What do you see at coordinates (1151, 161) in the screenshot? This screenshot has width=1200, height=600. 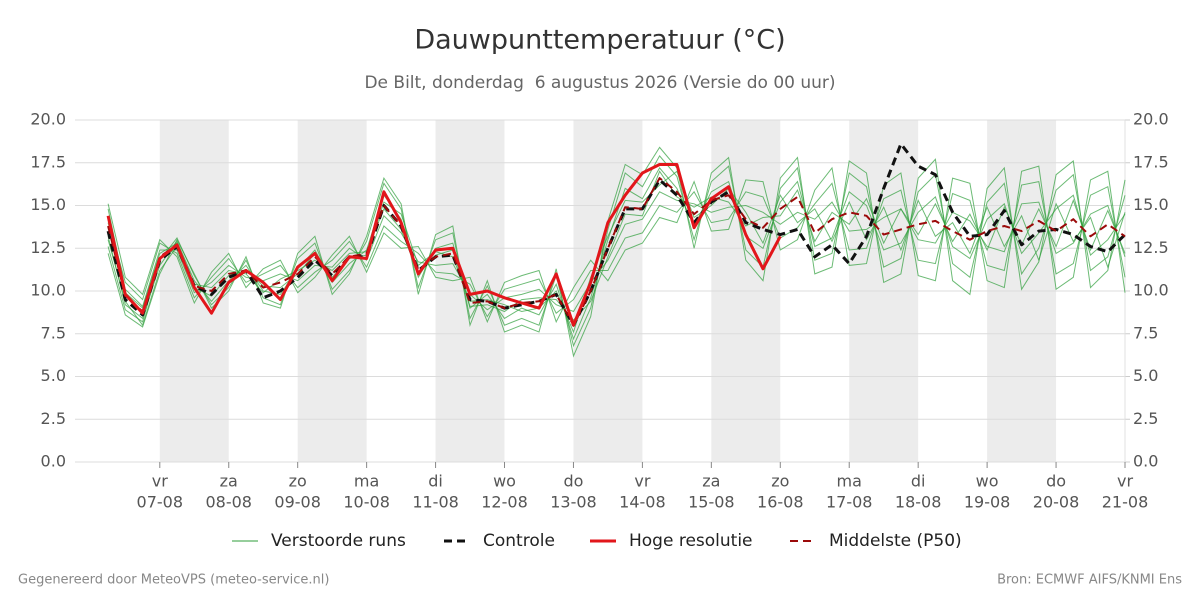 I see `y2-tick-label: 17.5` at bounding box center [1151, 161].